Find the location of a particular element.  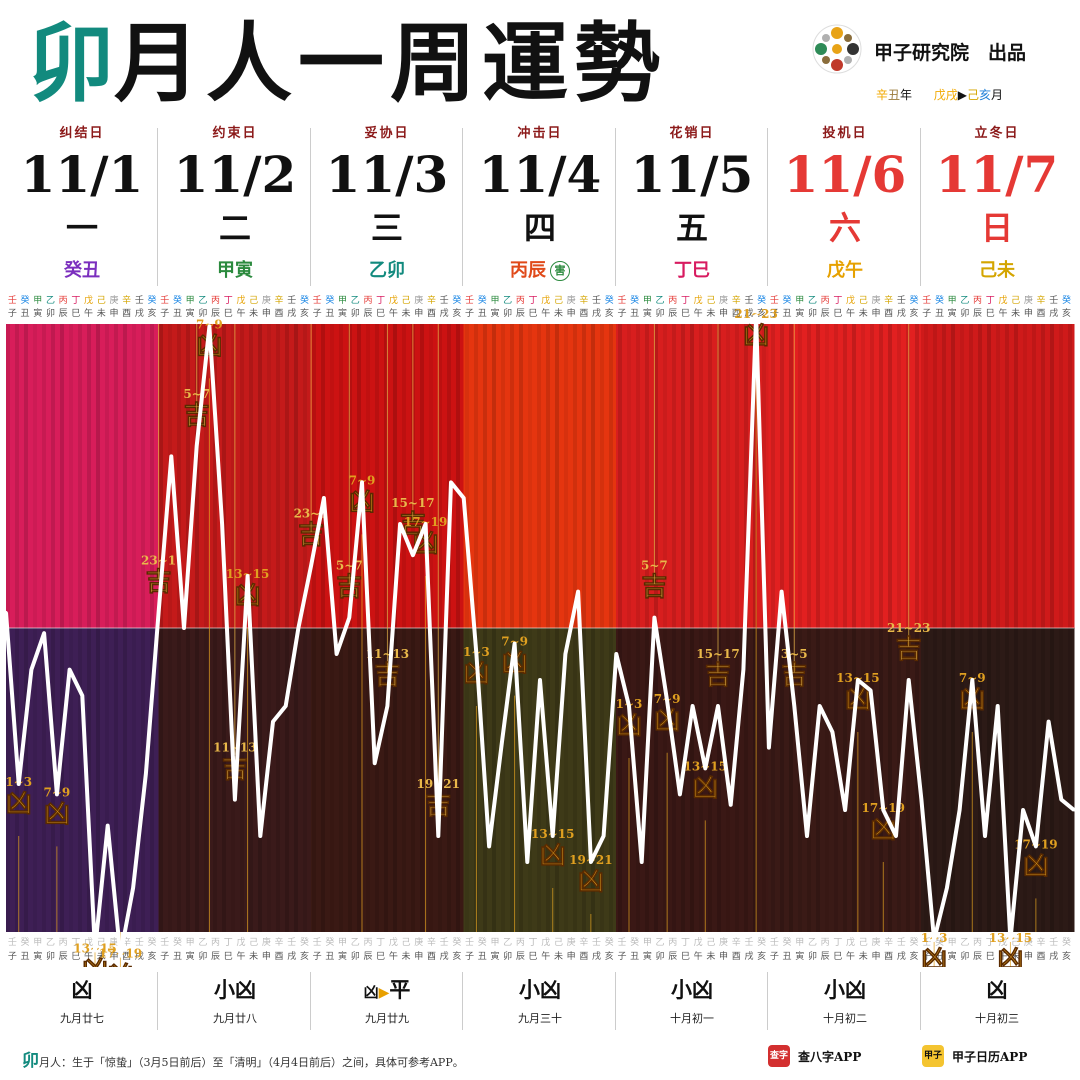

day-label: 立冬日 is located at coordinates (997, 133).